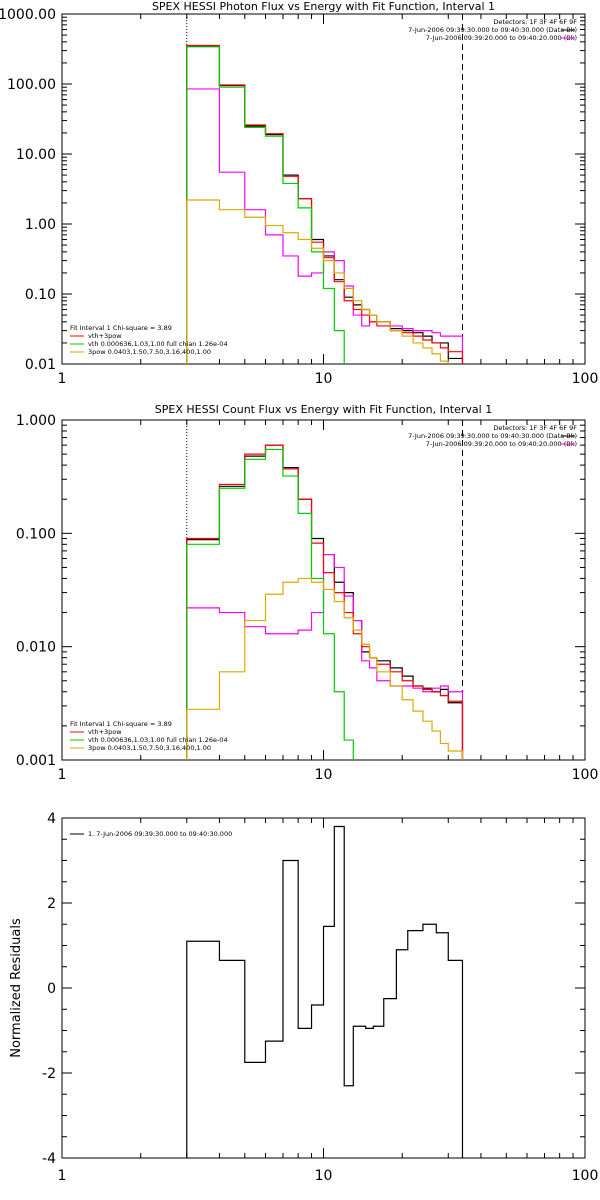 The width and height of the screenshot is (600, 1200). Describe the element at coordinates (51, 819) in the screenshot. I see `y-tick-label: 4` at that location.